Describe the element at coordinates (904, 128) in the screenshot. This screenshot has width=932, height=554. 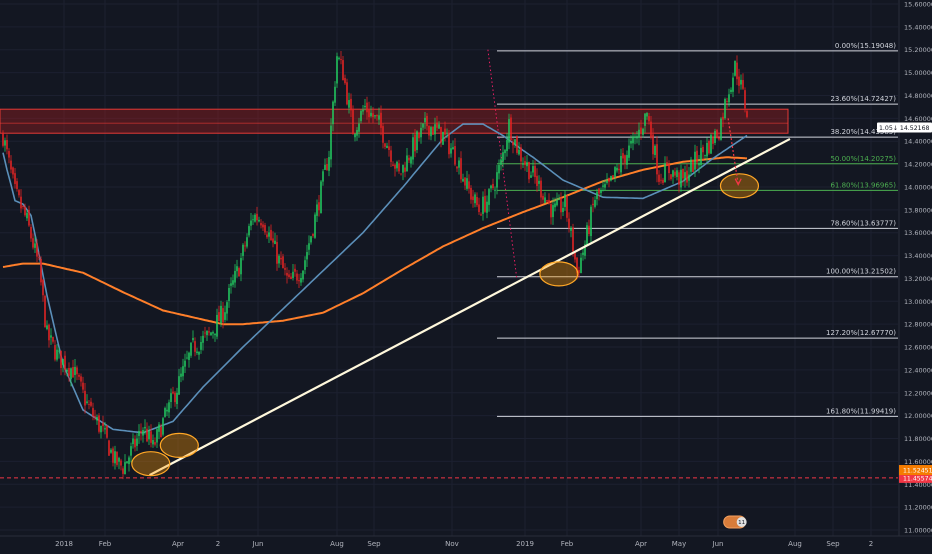
I see `last-price-badge-text: 1.05↓ 14.52168` at that location.